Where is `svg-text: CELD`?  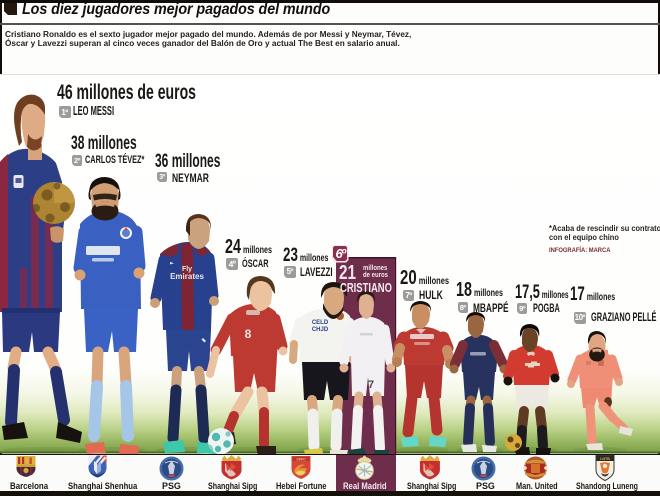
svg-text: CELD is located at coordinates (320, 323).